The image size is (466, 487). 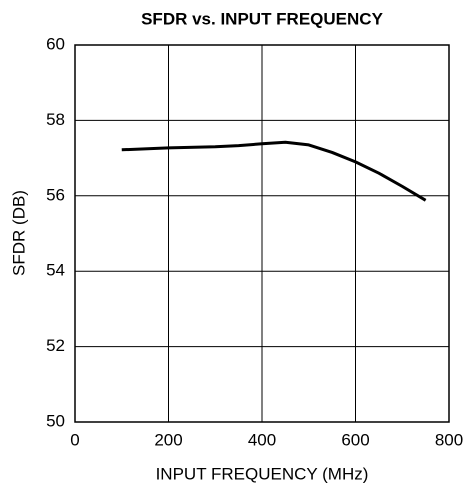 What do you see at coordinates (55, 345) in the screenshot?
I see `y-tick-label: 52` at bounding box center [55, 345].